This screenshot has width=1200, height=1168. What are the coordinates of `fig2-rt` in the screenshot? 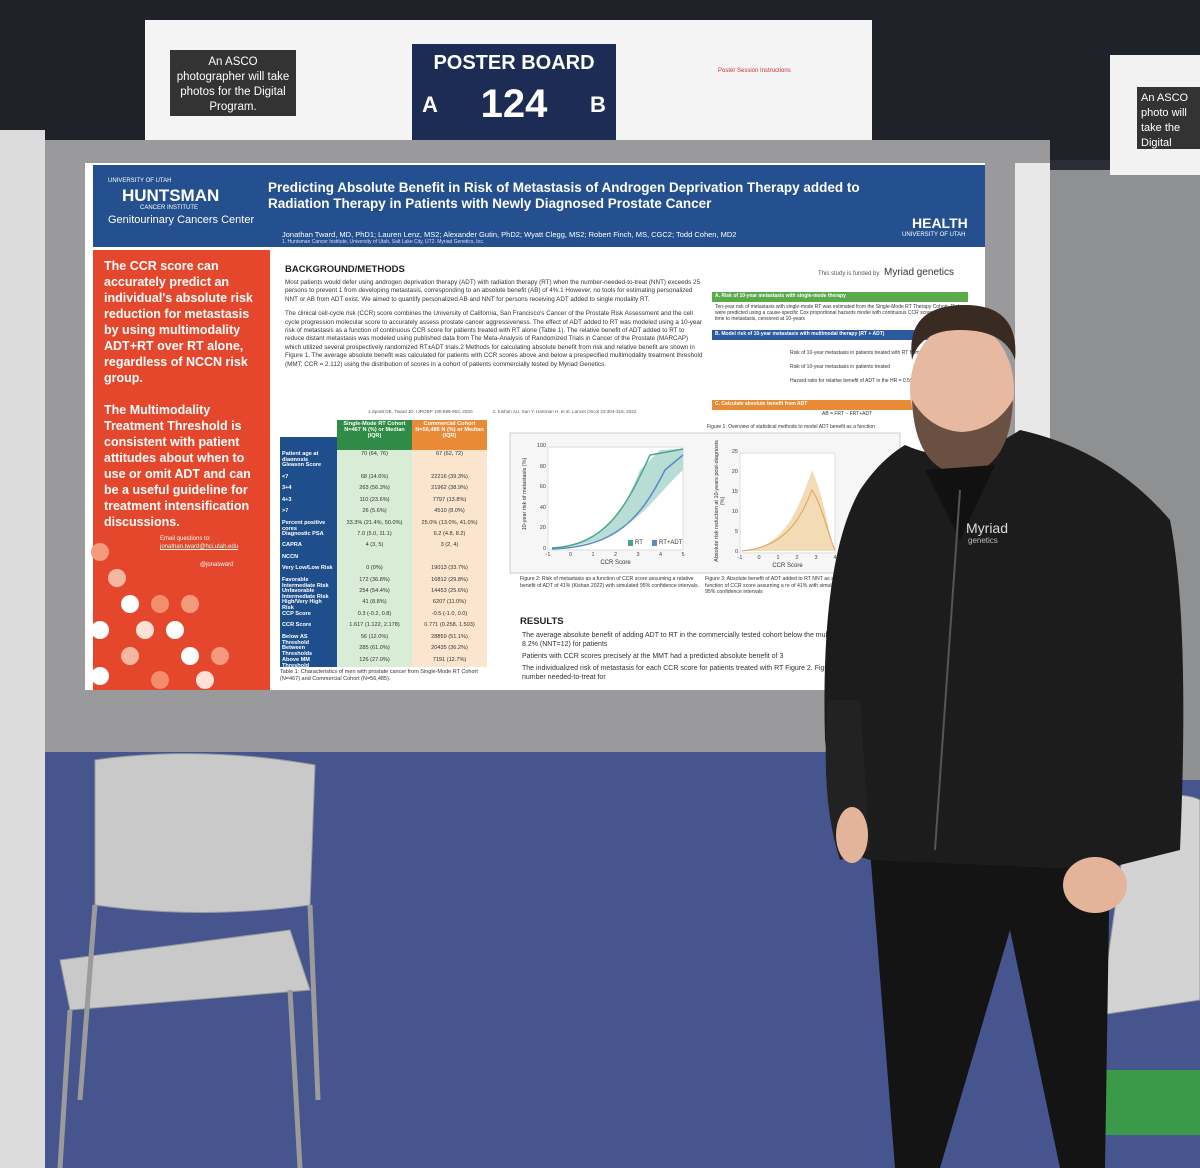 It's located at (617, 498).